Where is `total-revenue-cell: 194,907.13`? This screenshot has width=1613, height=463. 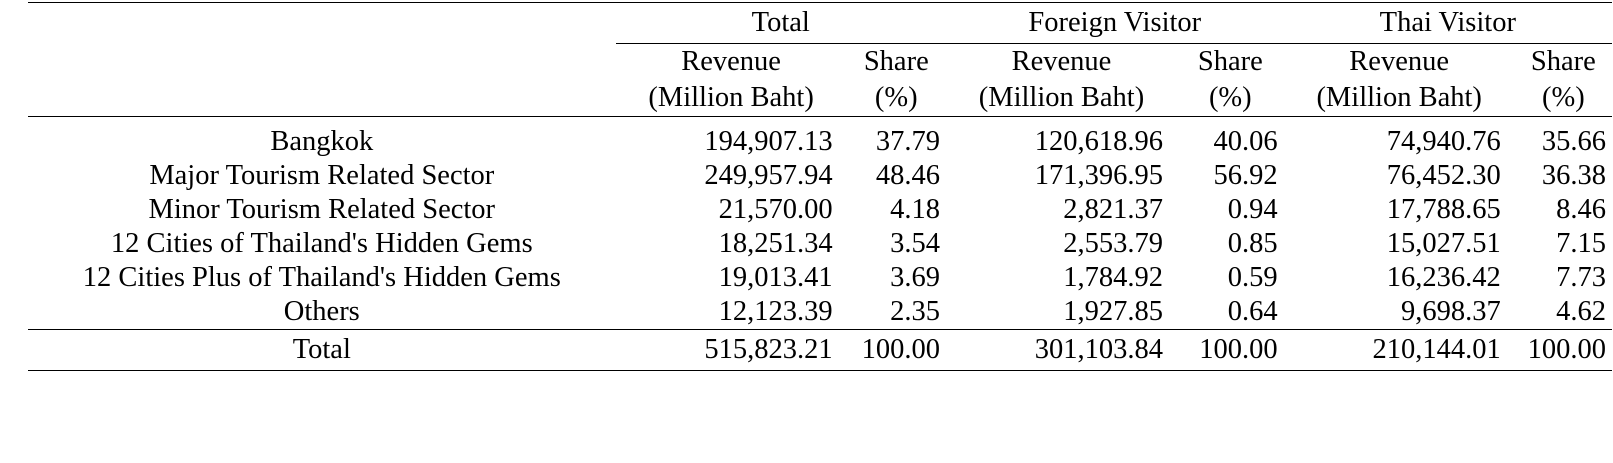 total-revenue-cell: 194,907.13 is located at coordinates (768, 141).